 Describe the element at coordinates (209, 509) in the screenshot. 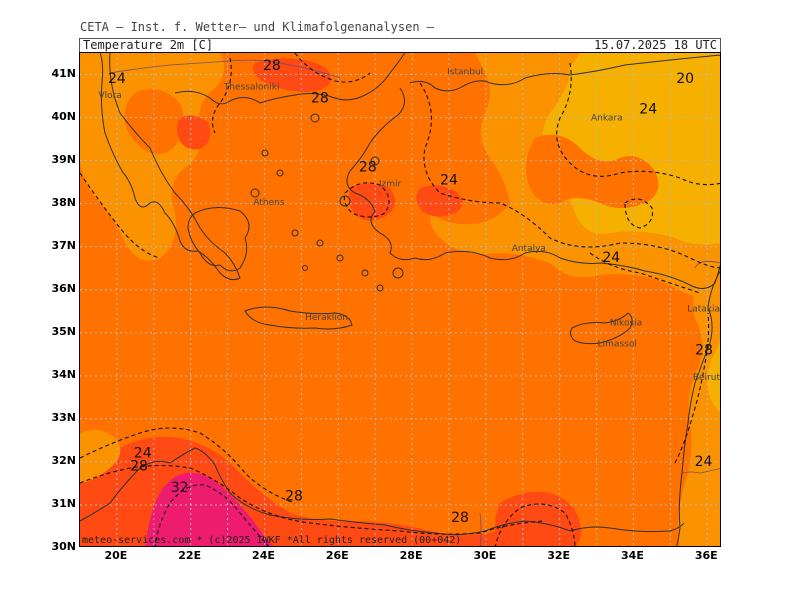

I see `region-36-plus-libya` at that location.